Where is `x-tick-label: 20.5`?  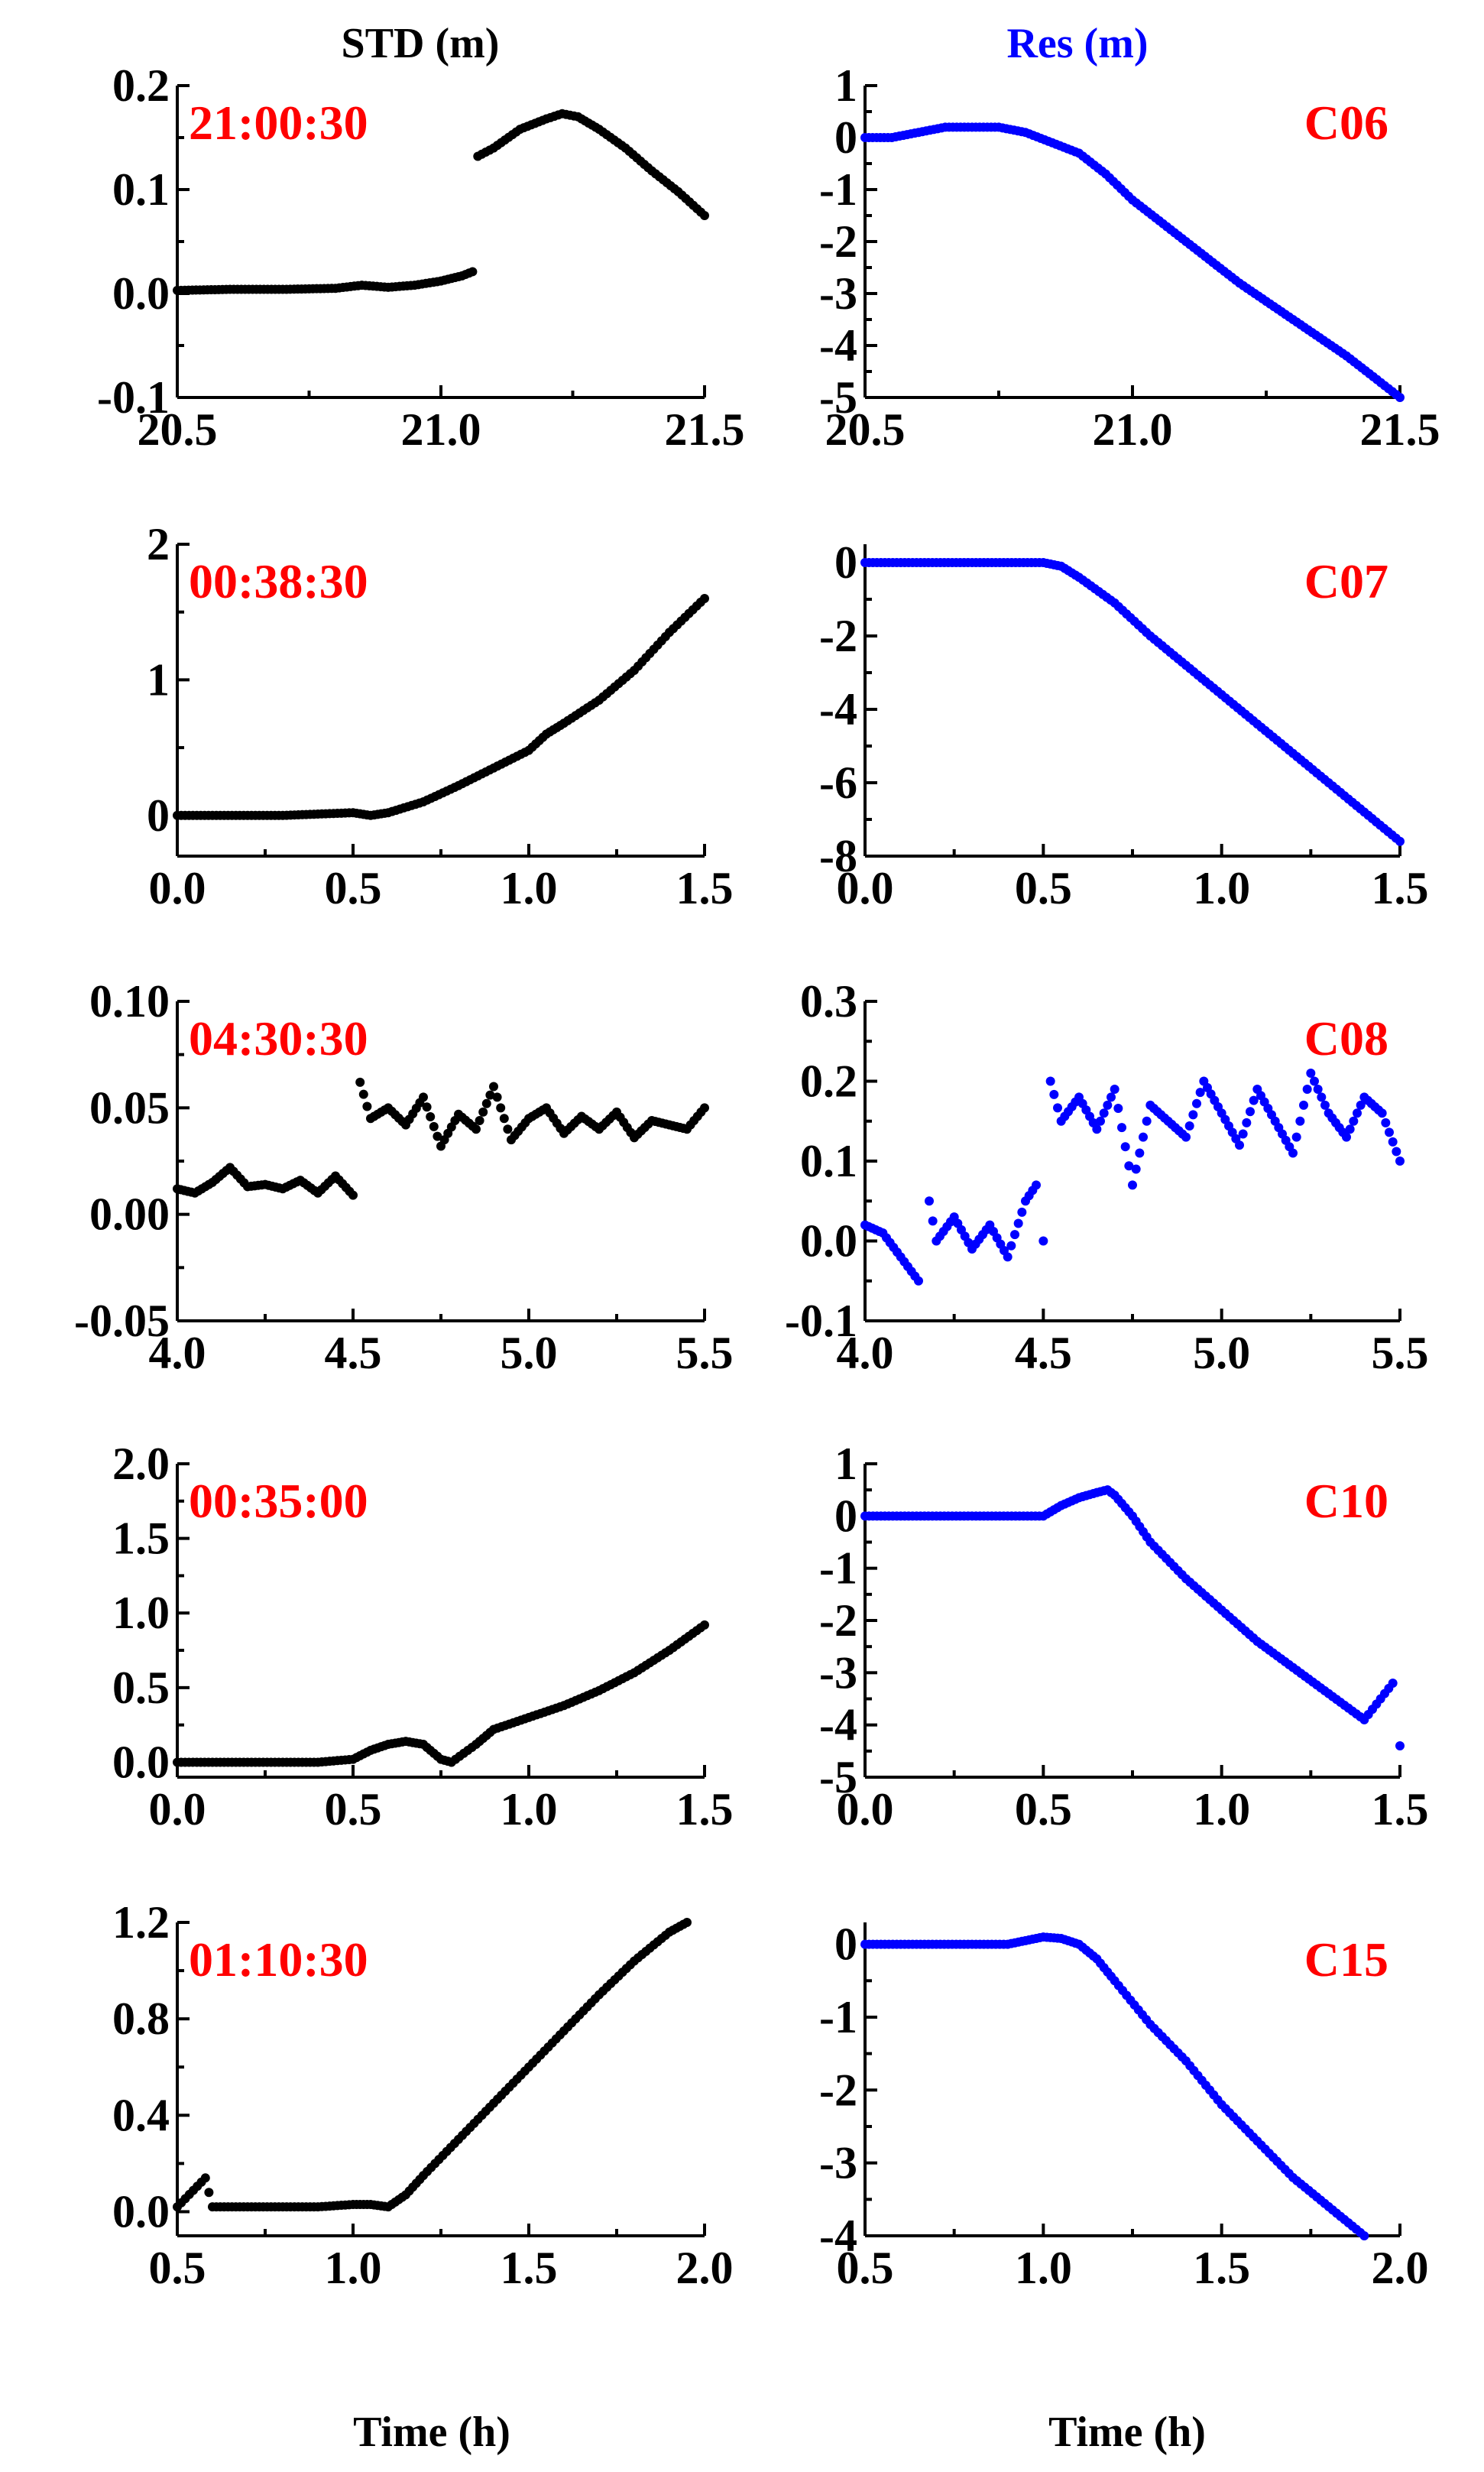 x-tick-label: 20.5 is located at coordinates (866, 429).